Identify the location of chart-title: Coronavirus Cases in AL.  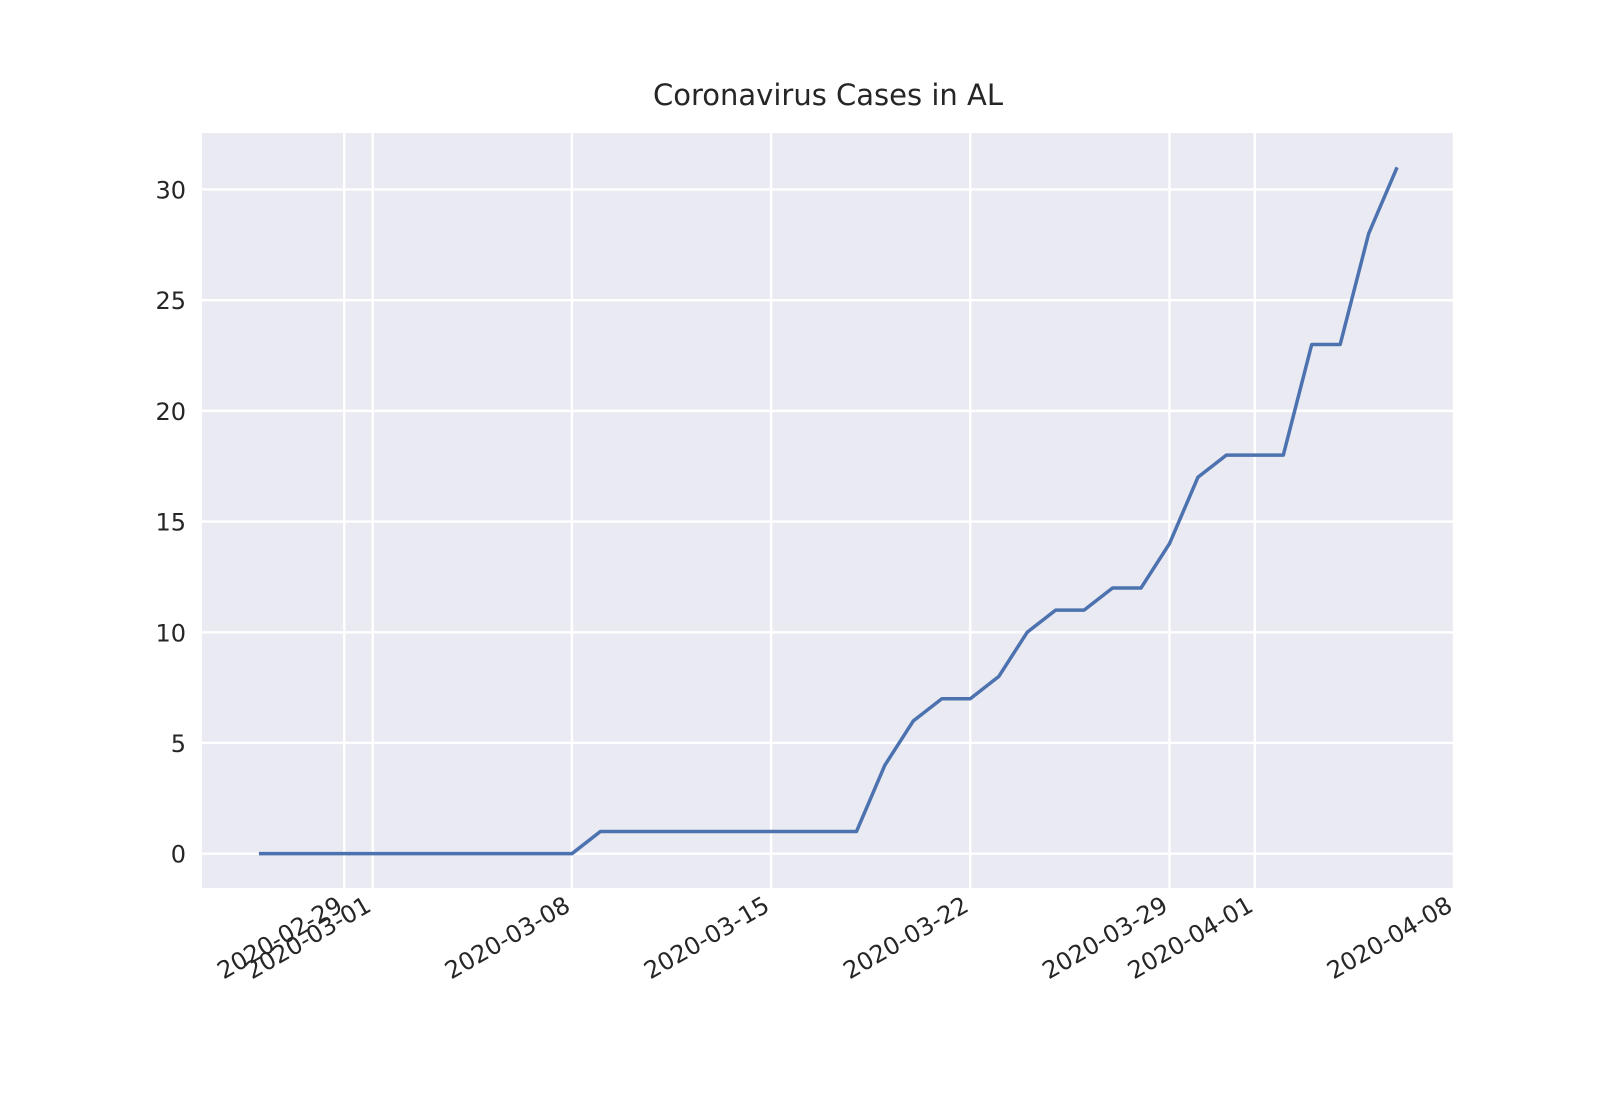
(828, 95).